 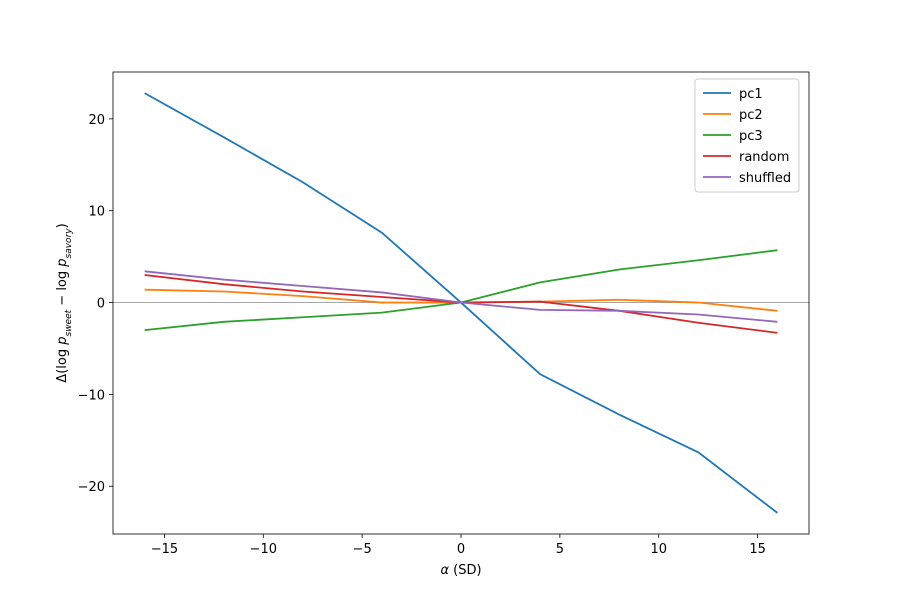 What do you see at coordinates (362, 549) in the screenshot?
I see `x-tick-label: −5` at bounding box center [362, 549].